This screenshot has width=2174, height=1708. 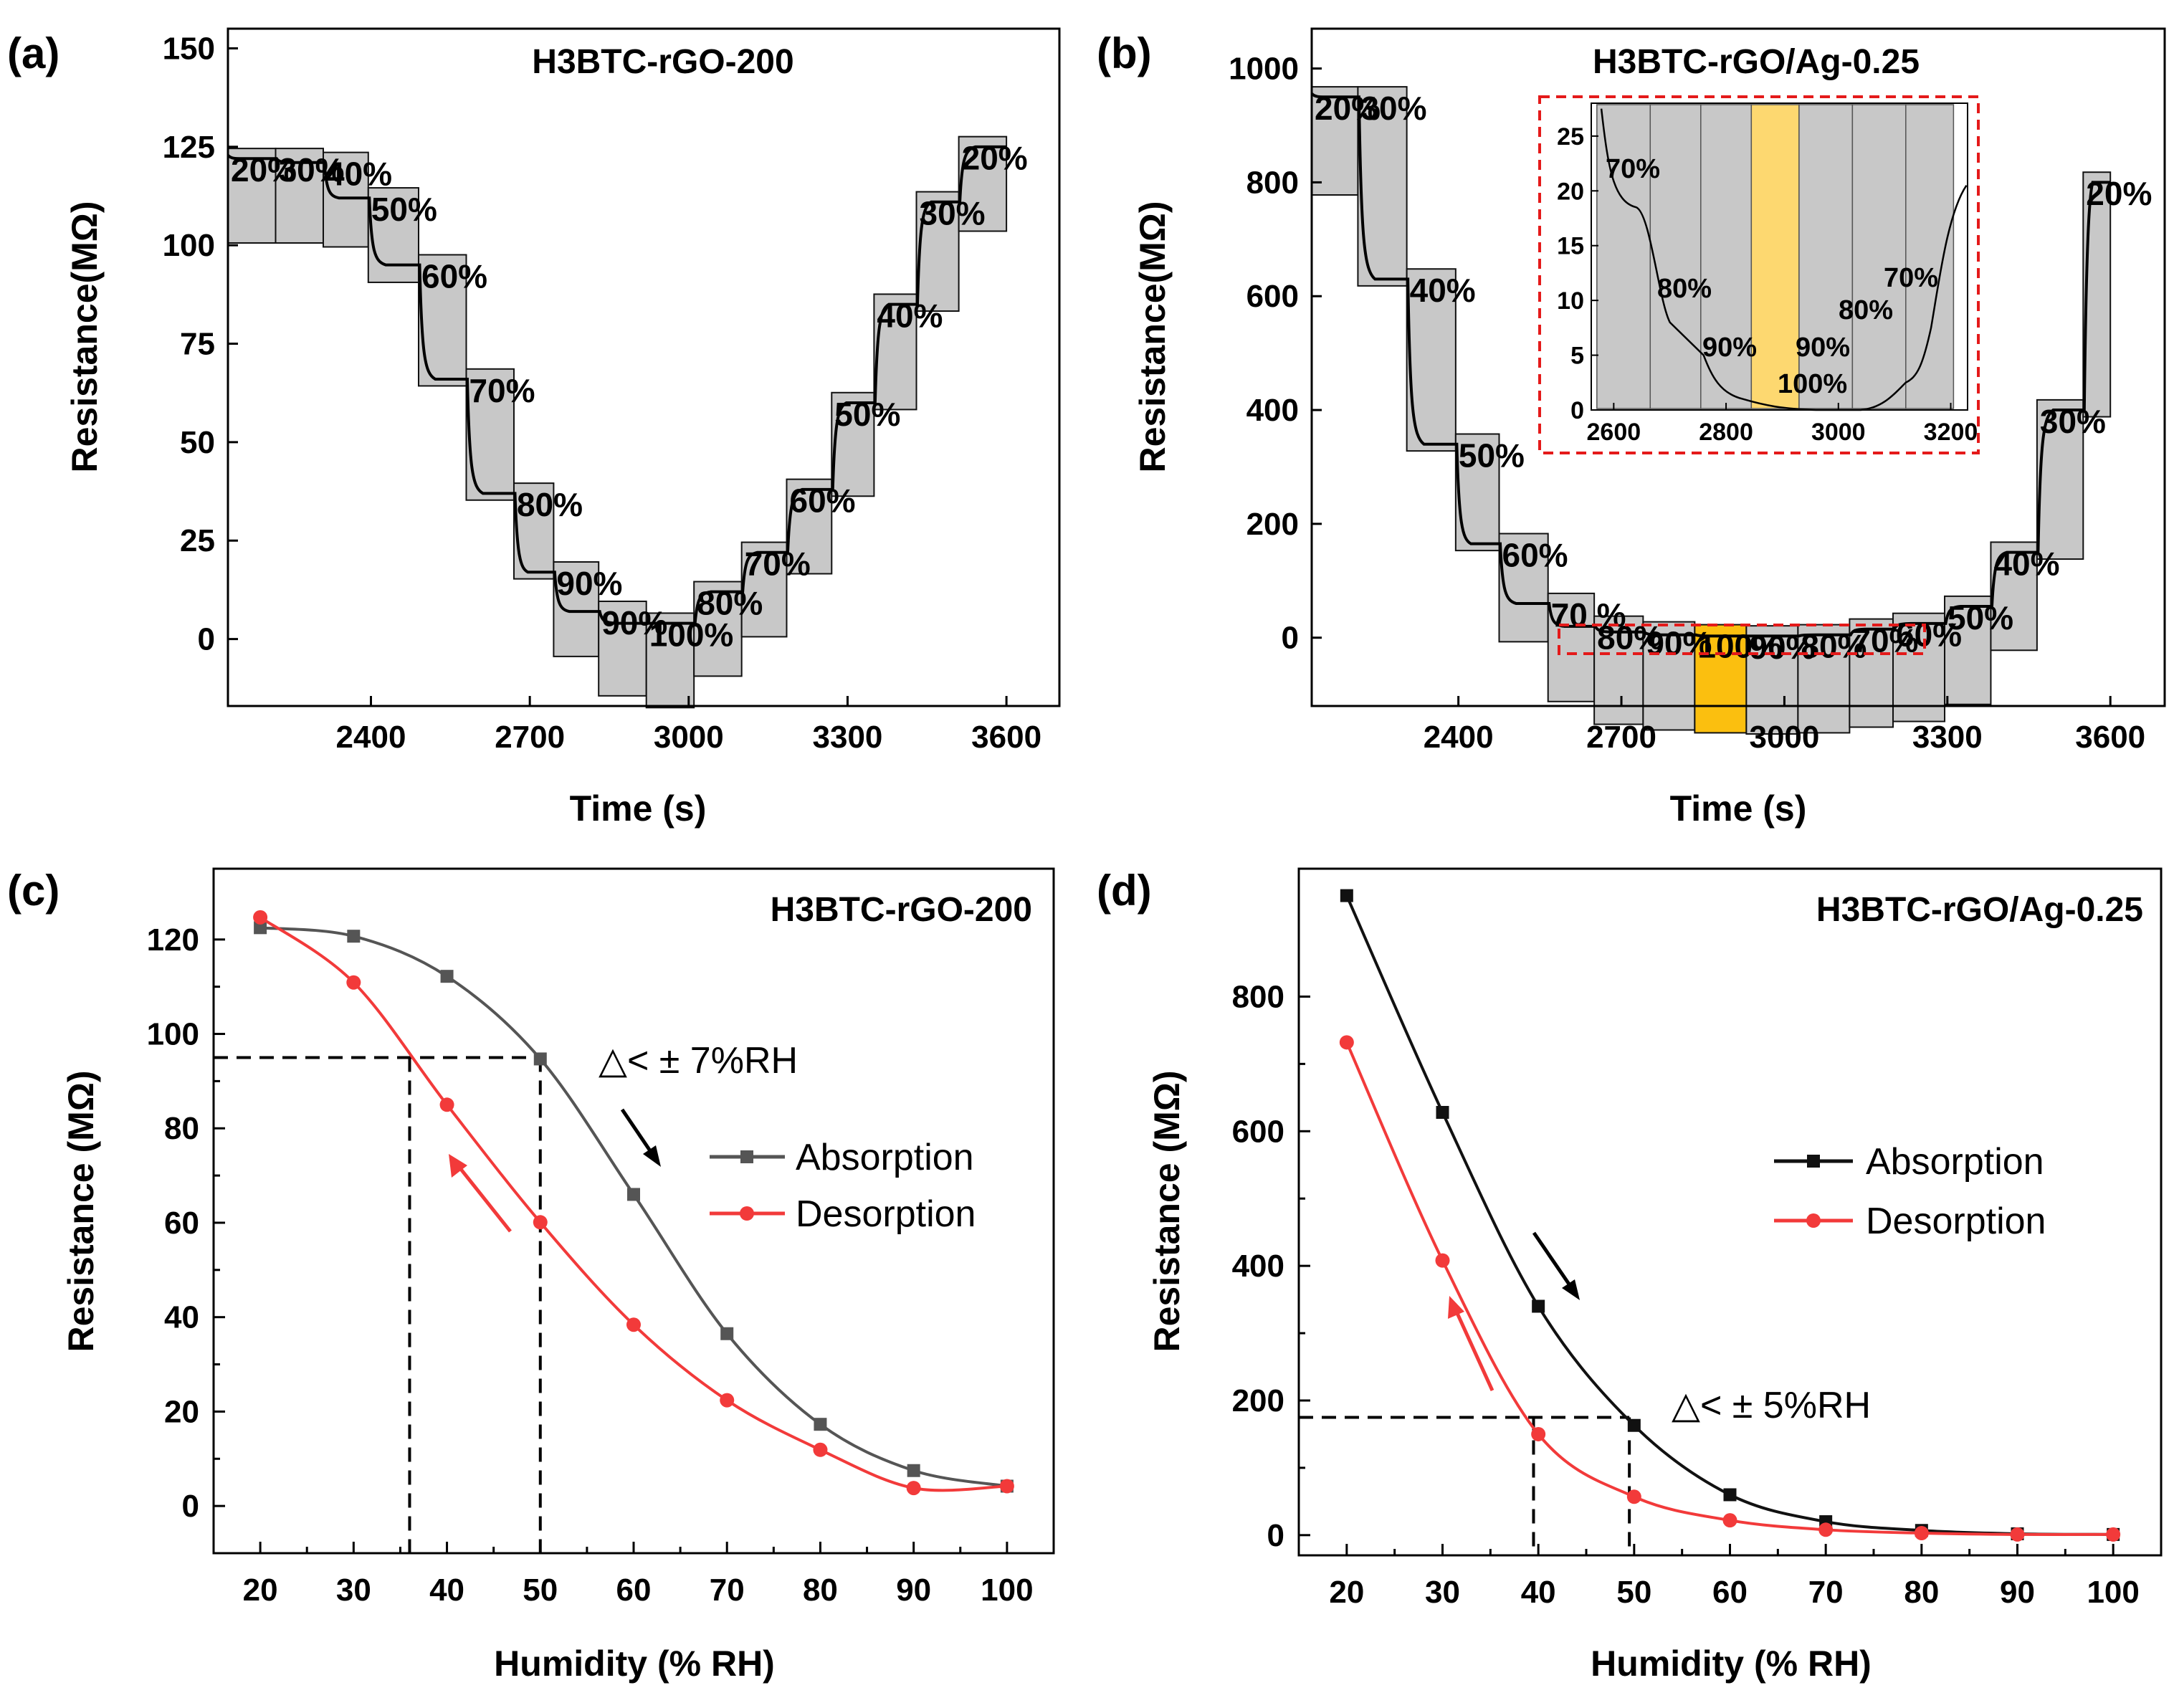 I want to click on panel-b-inset-y-ticks: 0 5 10 15 20 25, so click(x=1577, y=273).